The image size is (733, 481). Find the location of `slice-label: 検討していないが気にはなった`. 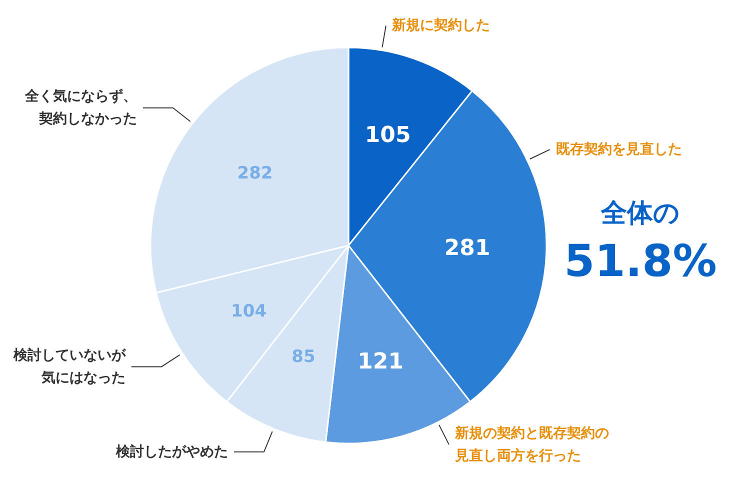

slice-label: 検討していないが気にはなった is located at coordinates (69, 367).